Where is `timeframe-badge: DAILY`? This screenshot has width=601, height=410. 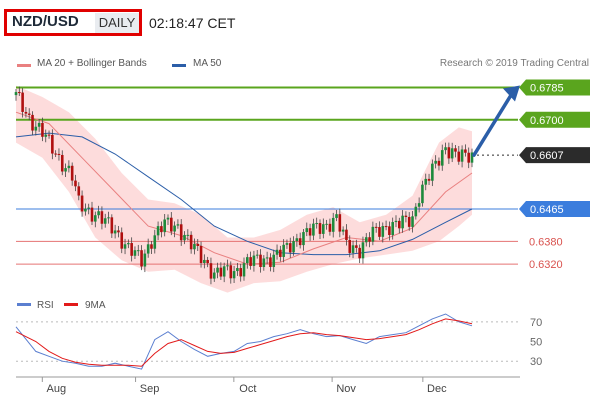 timeframe-badge: DAILY is located at coordinates (117, 23).